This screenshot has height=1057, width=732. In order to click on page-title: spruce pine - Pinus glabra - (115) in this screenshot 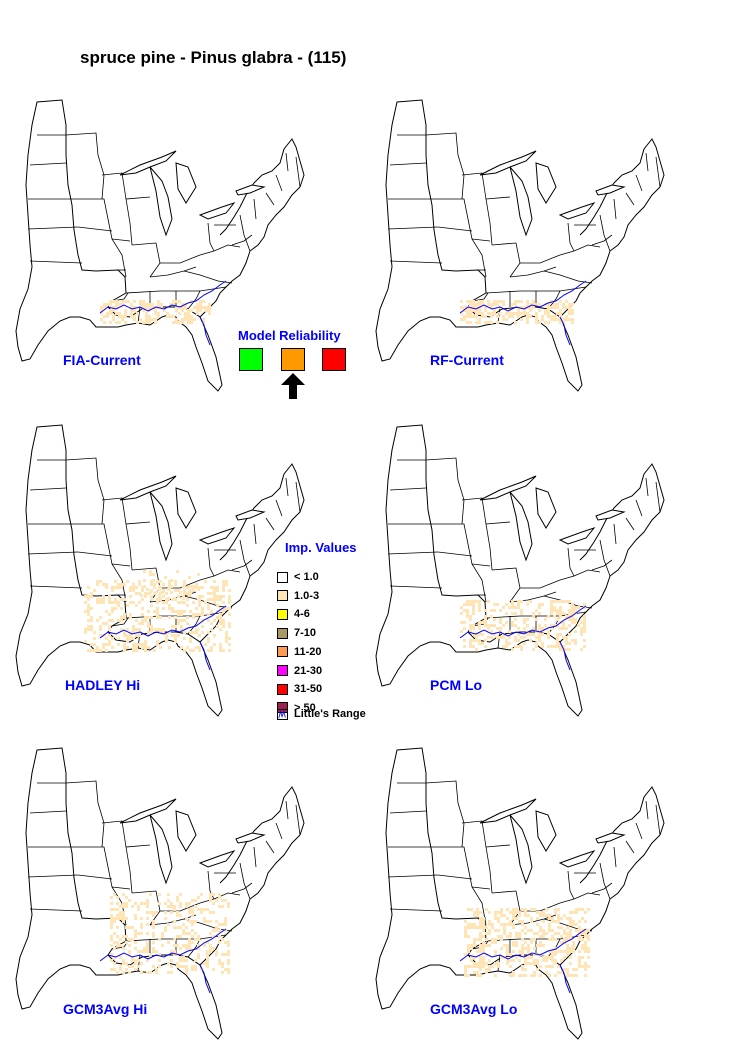, I will do `click(213, 57)`.